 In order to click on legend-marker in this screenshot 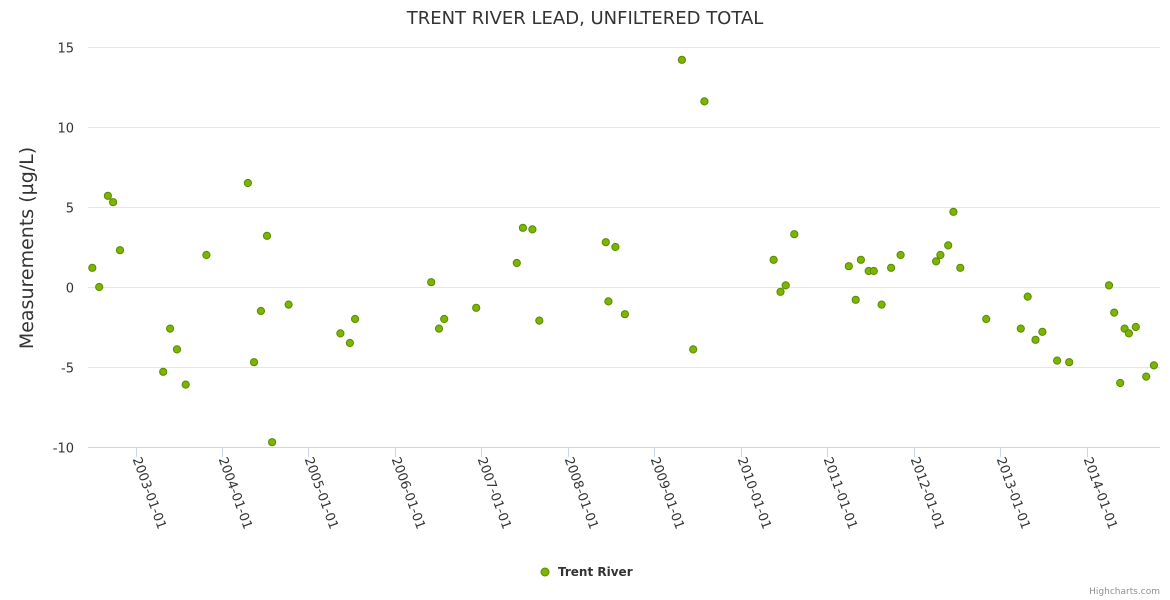, I will do `click(545, 572)`.